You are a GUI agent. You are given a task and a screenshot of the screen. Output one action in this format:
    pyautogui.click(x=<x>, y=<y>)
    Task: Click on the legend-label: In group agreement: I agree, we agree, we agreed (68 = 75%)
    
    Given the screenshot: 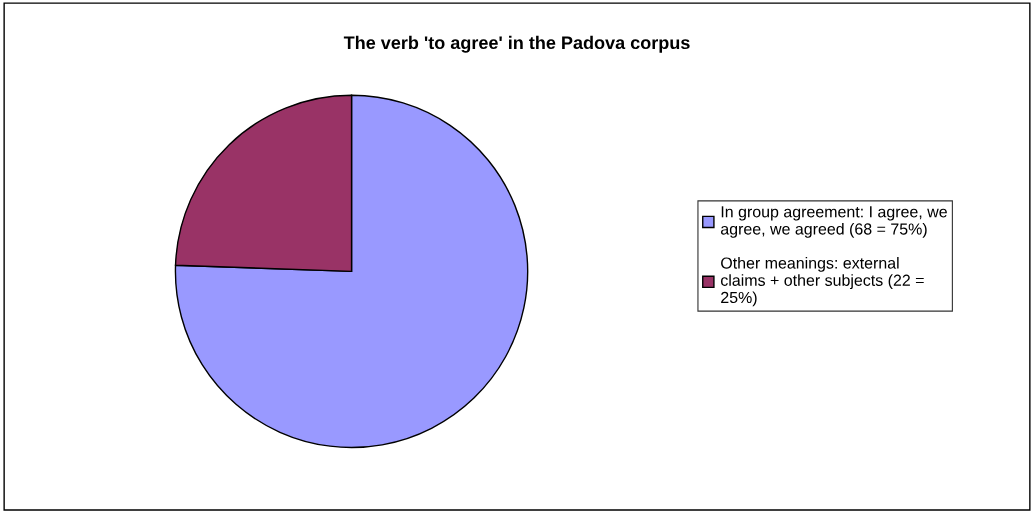 What is the action you would take?
    pyautogui.click(x=833, y=222)
    